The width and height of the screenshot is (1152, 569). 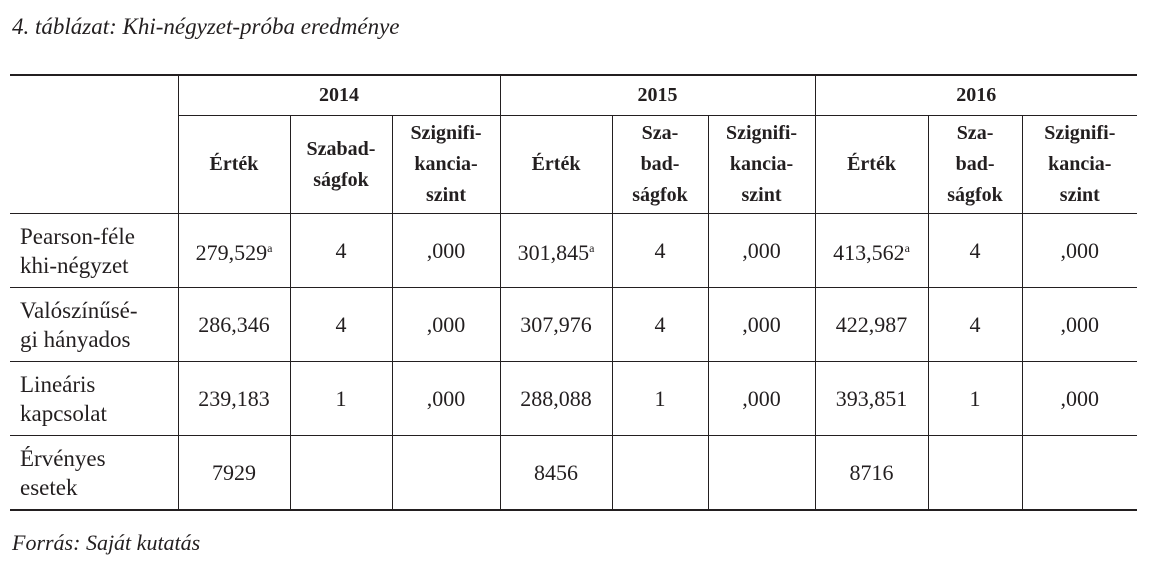 I want to click on row-label: Valószínűsé- gi hányados, so click(x=94, y=324).